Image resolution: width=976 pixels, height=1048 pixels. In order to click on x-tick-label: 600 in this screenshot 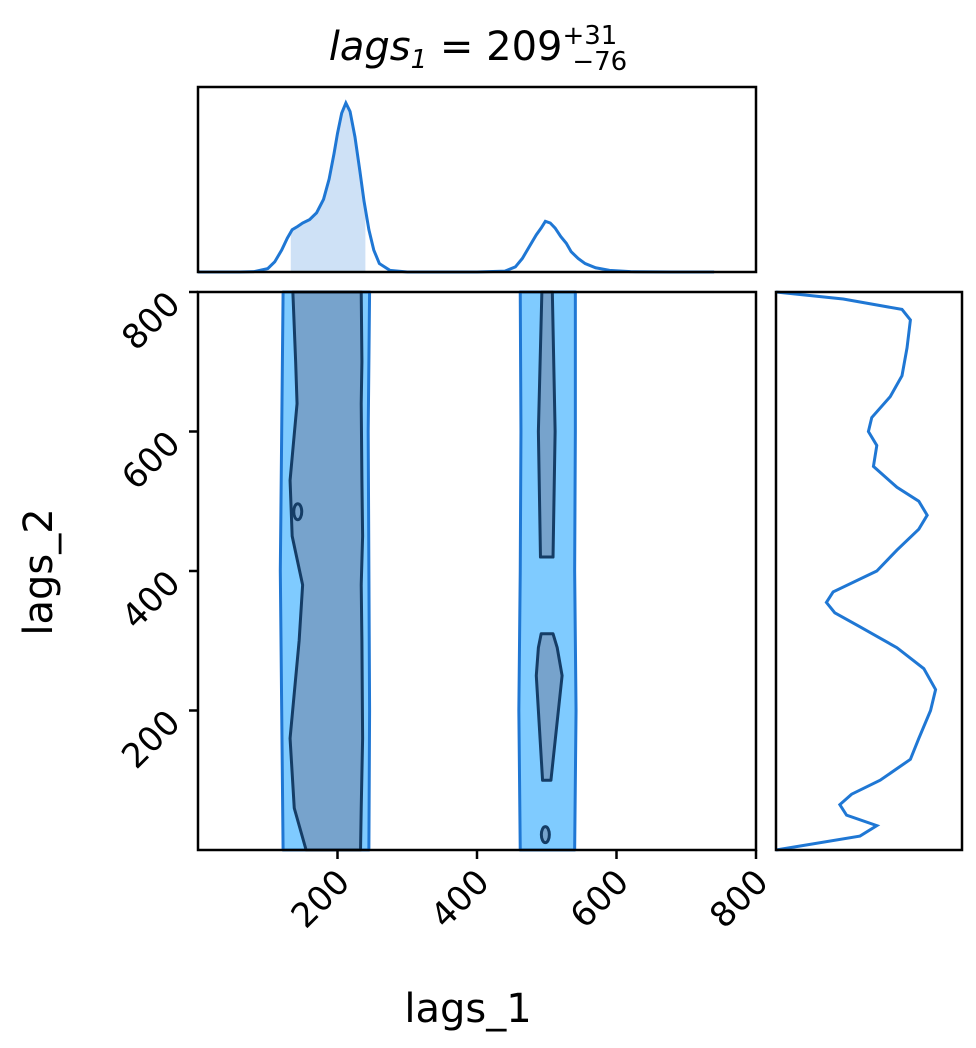, I will do `click(600, 899)`.